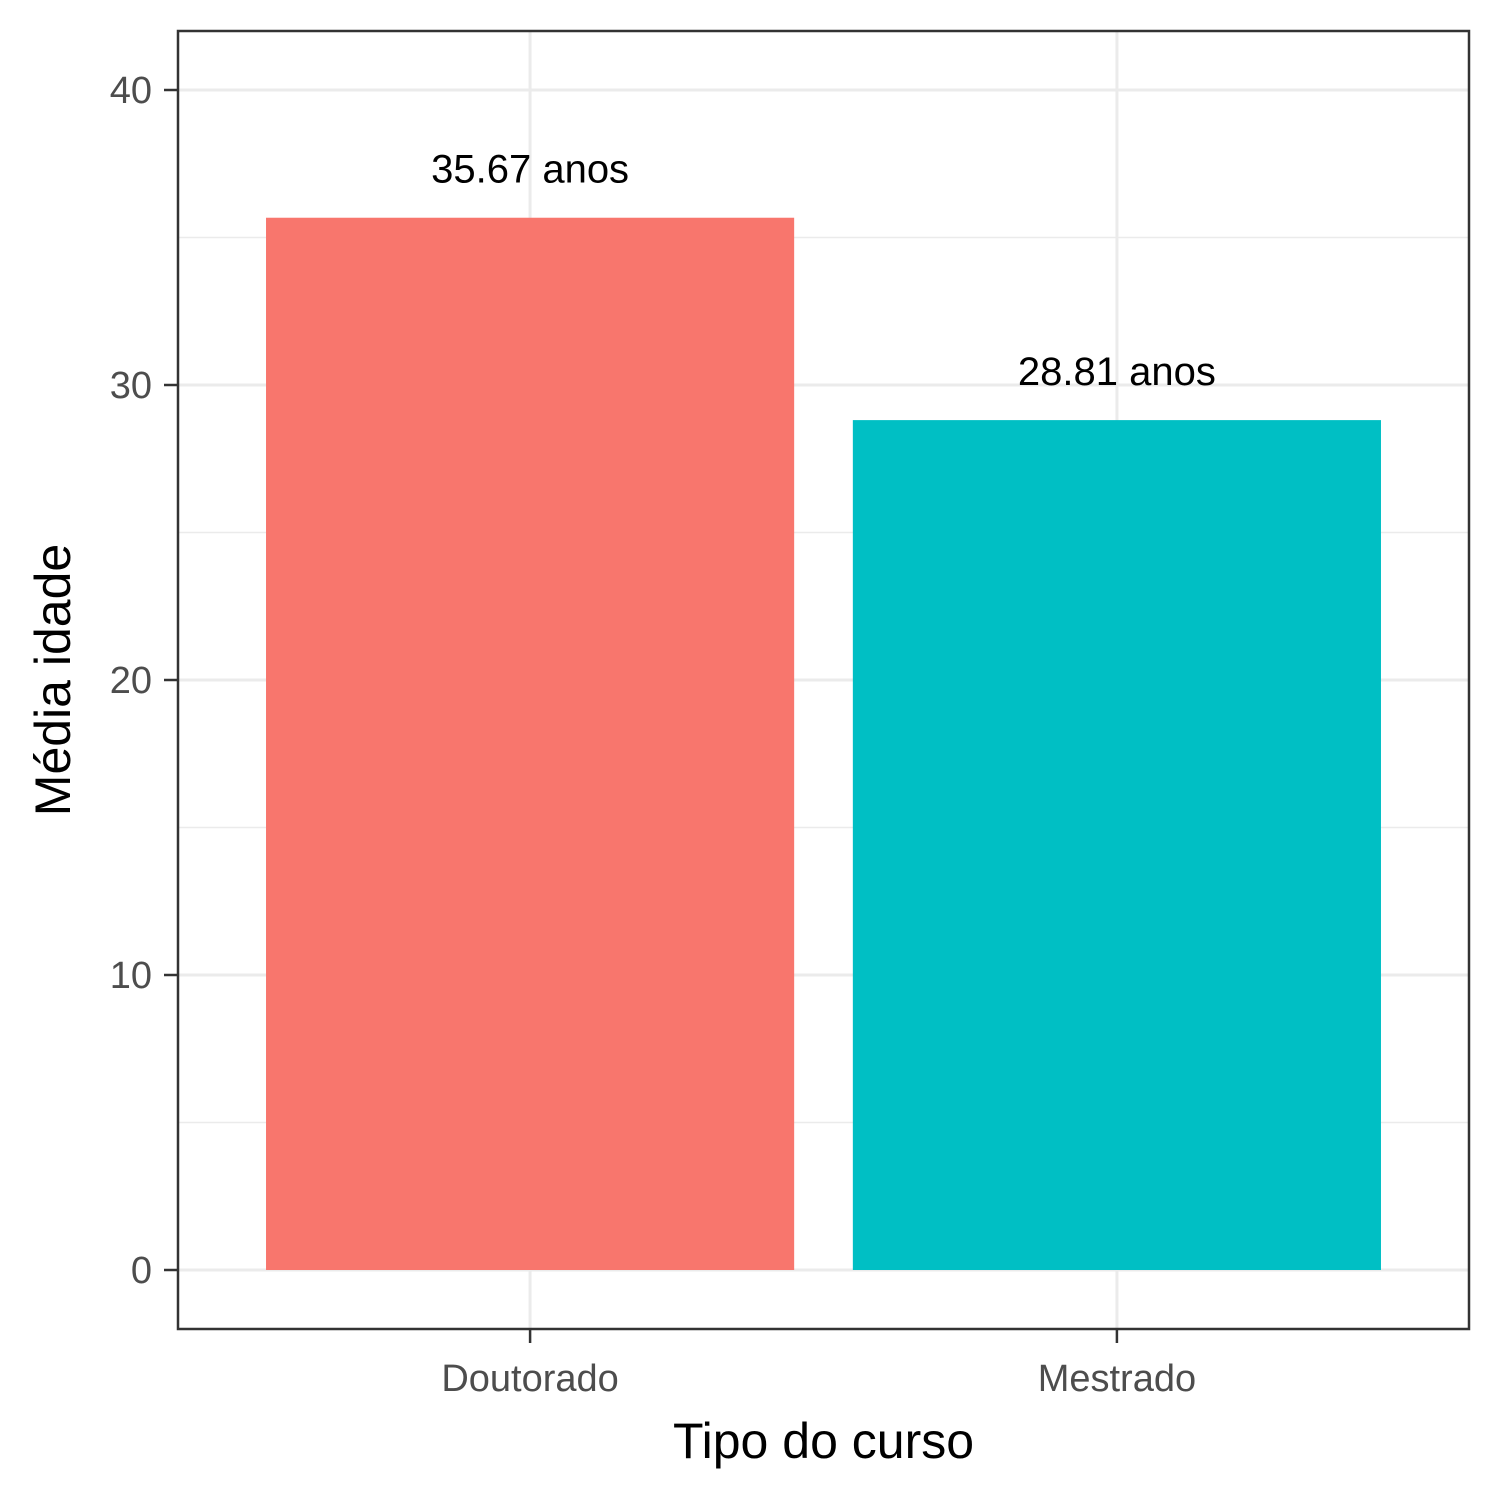 The height and width of the screenshot is (1500, 1500). Describe the element at coordinates (141, 1271) in the screenshot. I see `y-tick-label: 0` at that location.